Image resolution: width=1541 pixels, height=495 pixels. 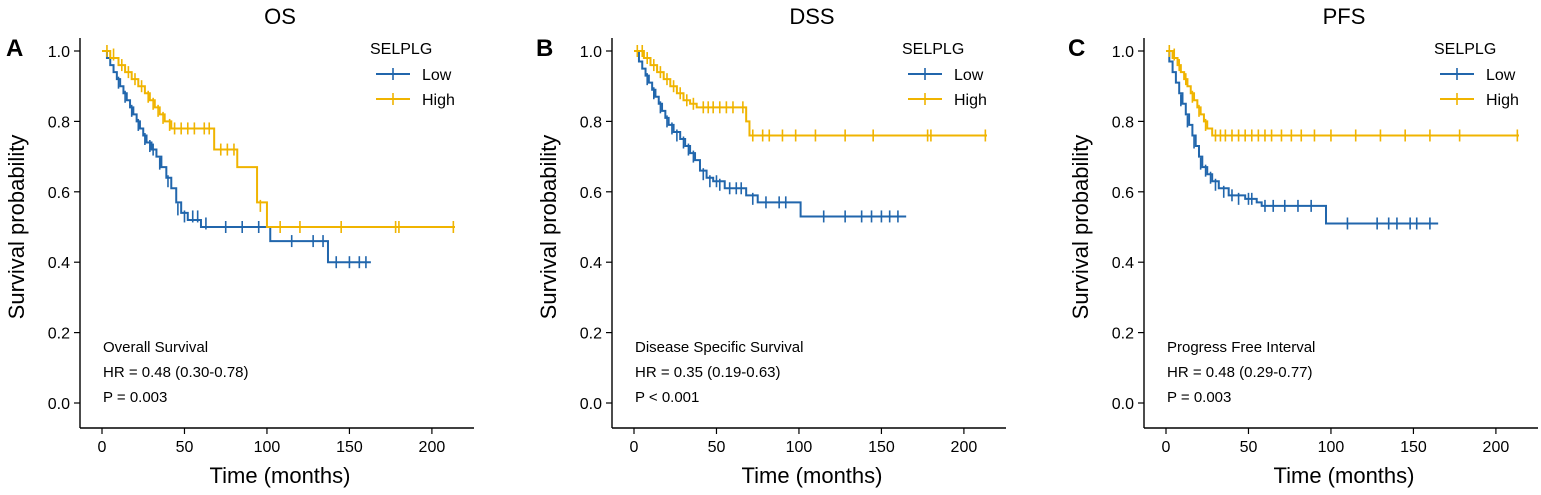 I want to click on chart-title: OS, so click(x=280, y=16).